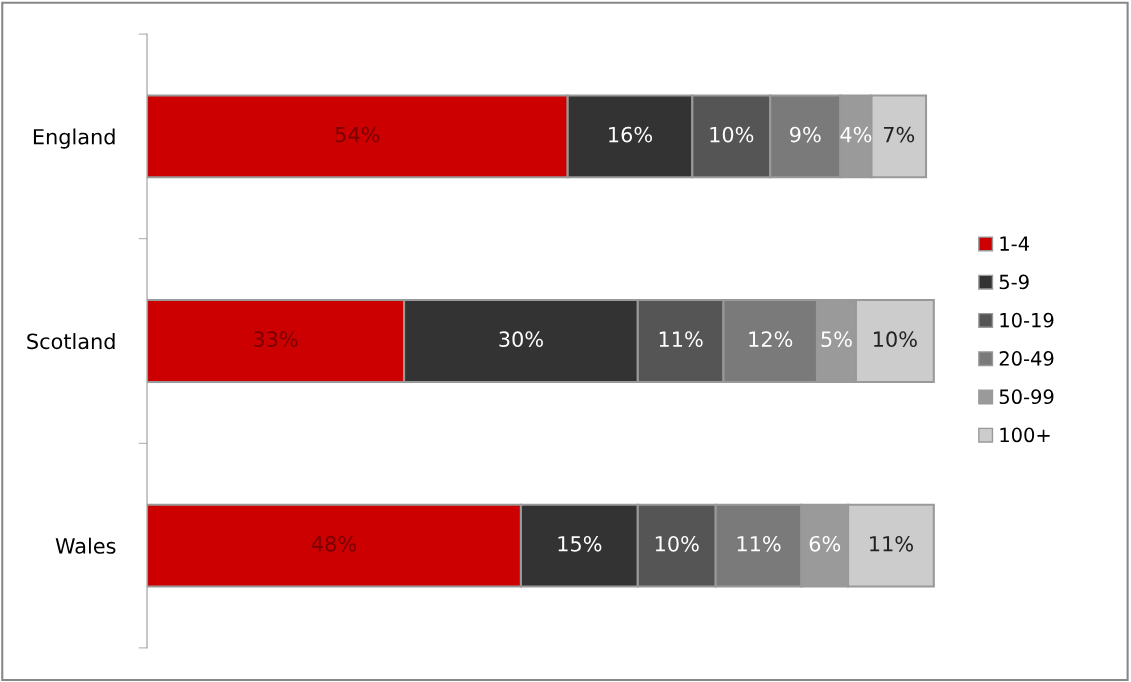  I want to click on legend-label: 20-49, so click(1026, 358).